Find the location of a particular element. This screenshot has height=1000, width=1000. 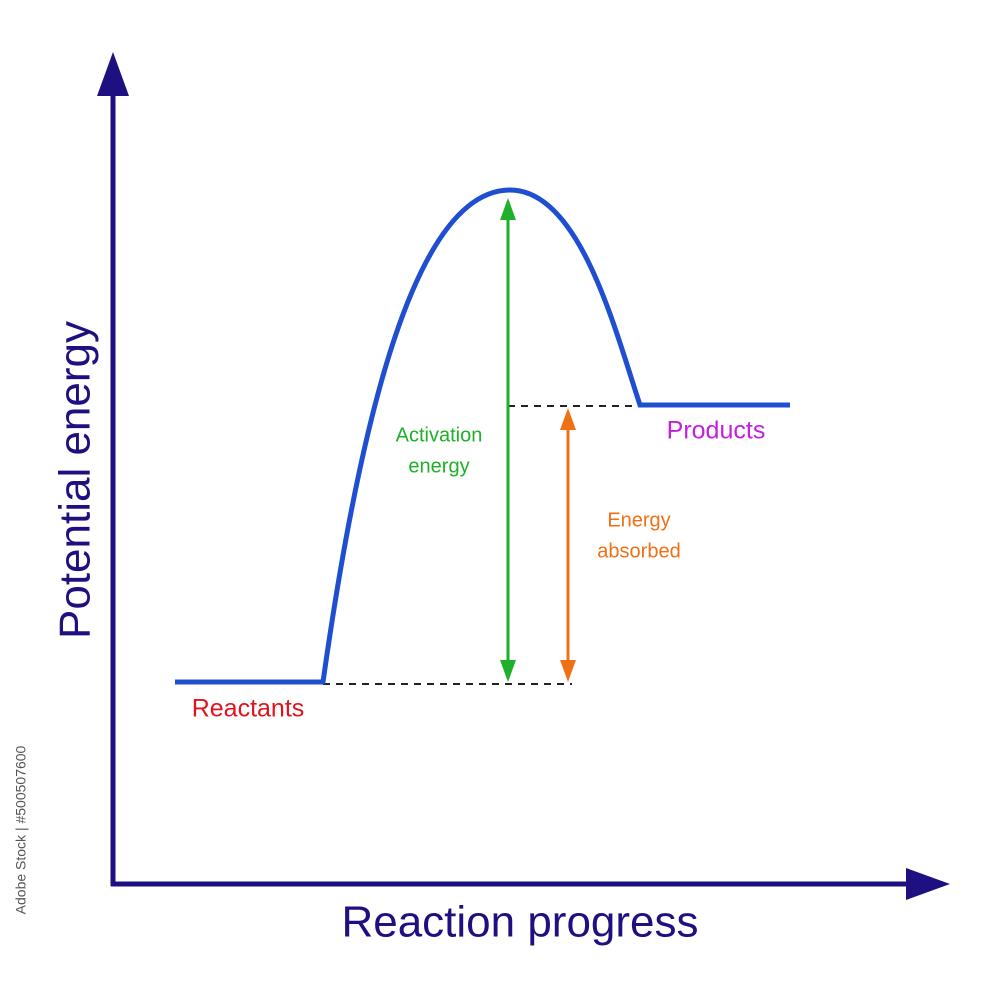

activation-label: energy is located at coordinates (438, 466).